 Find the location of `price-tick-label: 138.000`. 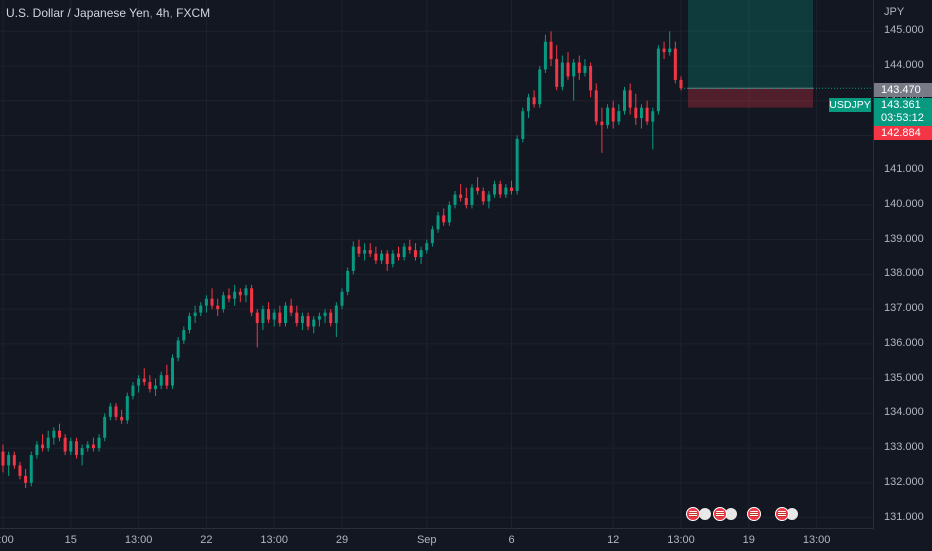

price-tick-label: 138.000 is located at coordinates (904, 273).